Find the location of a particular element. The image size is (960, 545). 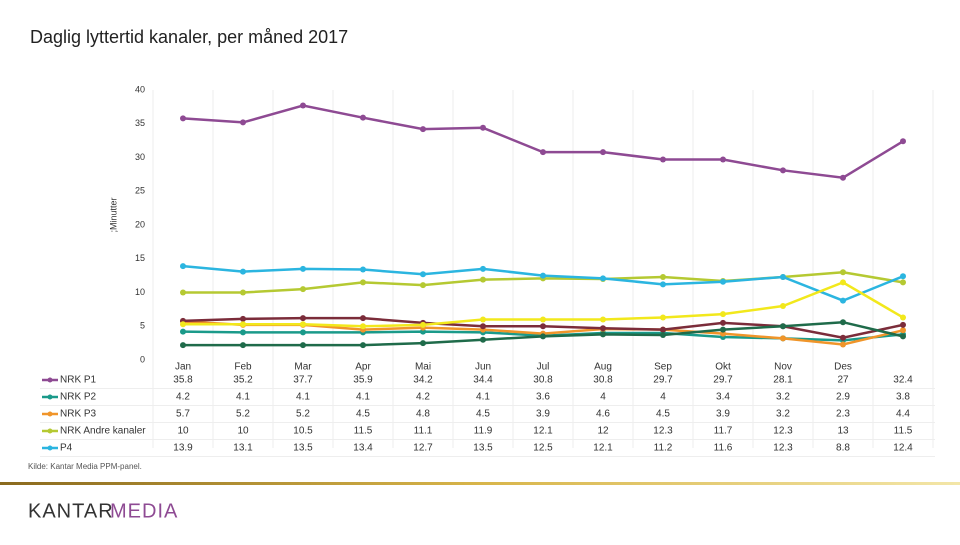

x-tick-label: Jan is located at coordinates (183, 367).